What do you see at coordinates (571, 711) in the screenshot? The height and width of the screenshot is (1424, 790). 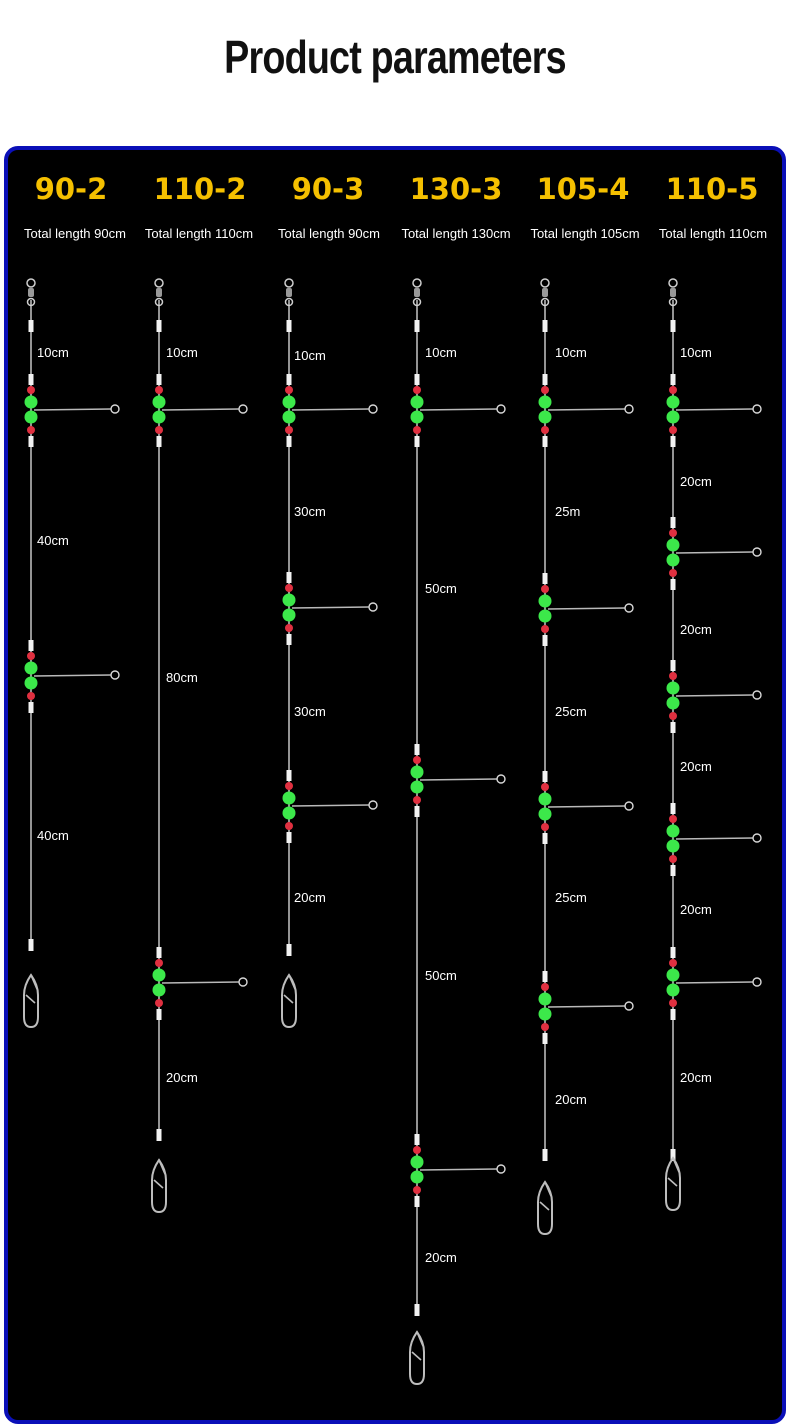 I see `segment-length-label: 25cm` at bounding box center [571, 711].